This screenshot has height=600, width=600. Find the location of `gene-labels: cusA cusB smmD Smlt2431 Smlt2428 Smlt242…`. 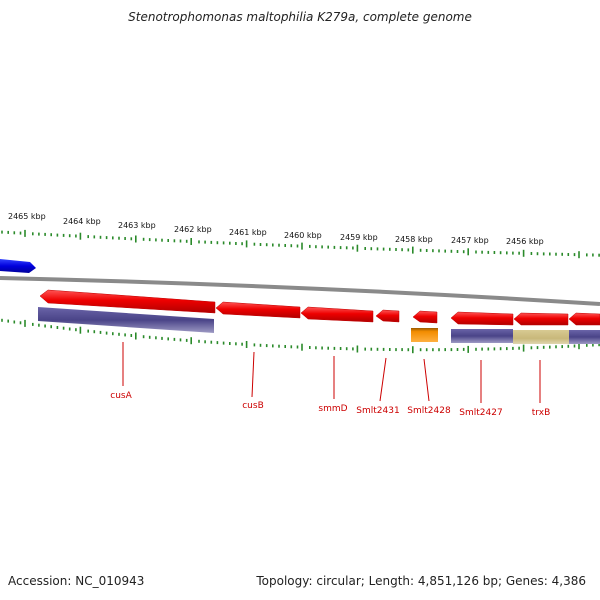

gene-labels: cusA cusB smmD Smlt2431 Smlt2428 Smlt242… is located at coordinates (330, 404).